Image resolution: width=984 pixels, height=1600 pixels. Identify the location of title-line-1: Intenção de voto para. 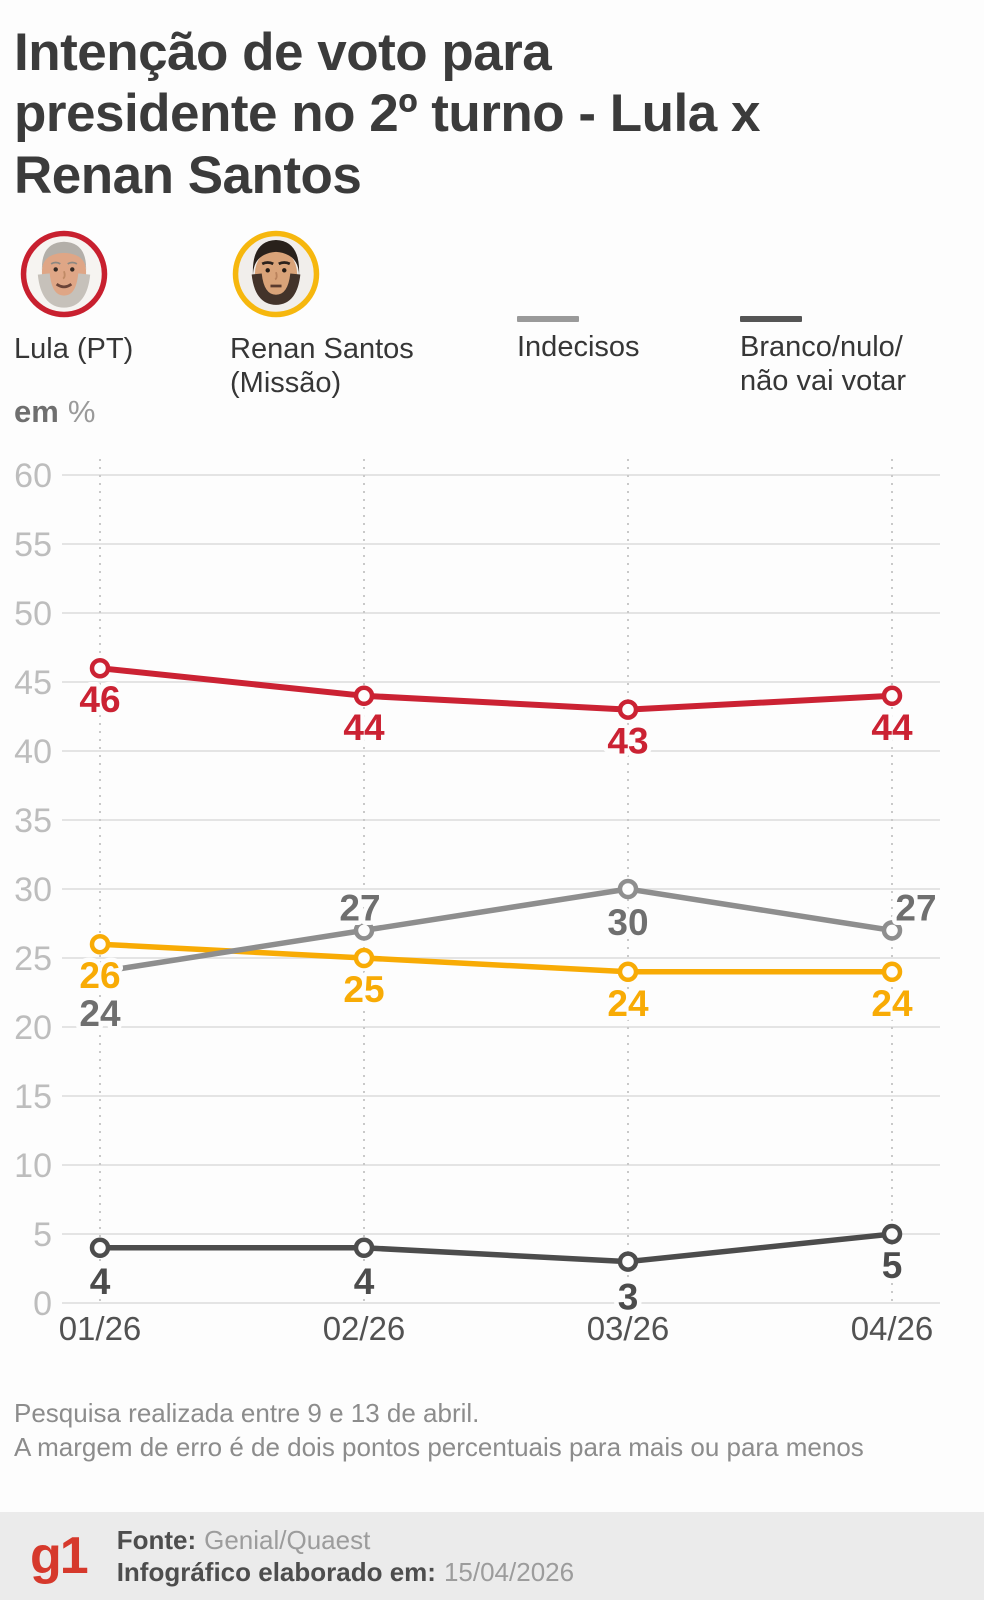
(283, 52).